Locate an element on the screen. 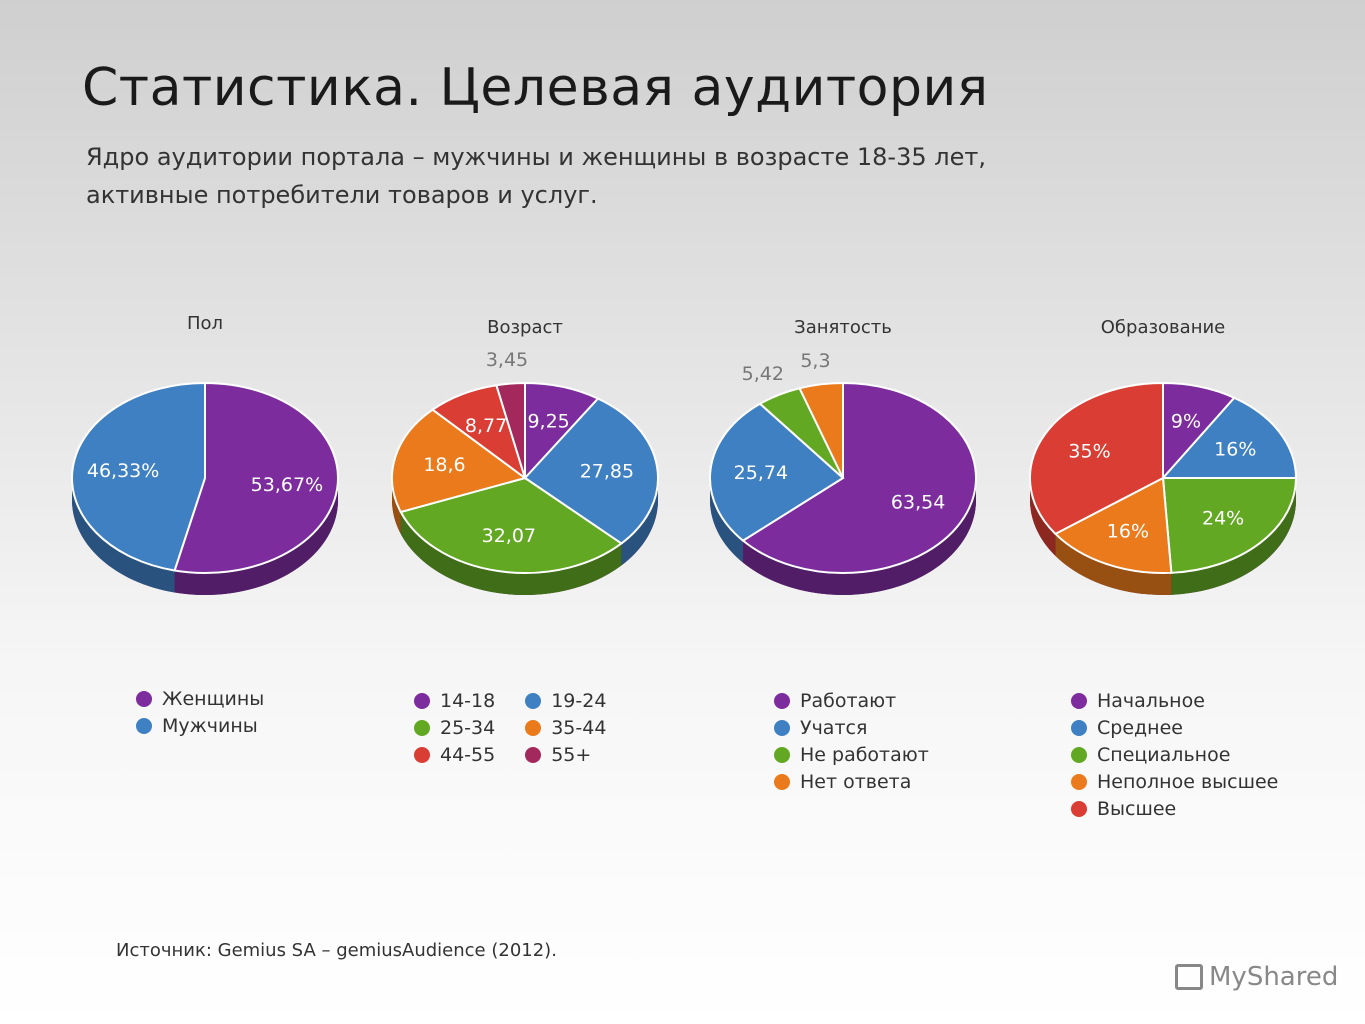 Image resolution: width=1365 pixels, height=1024 pixels. legend-item: Неполное высшее is located at coordinates (1174, 782).